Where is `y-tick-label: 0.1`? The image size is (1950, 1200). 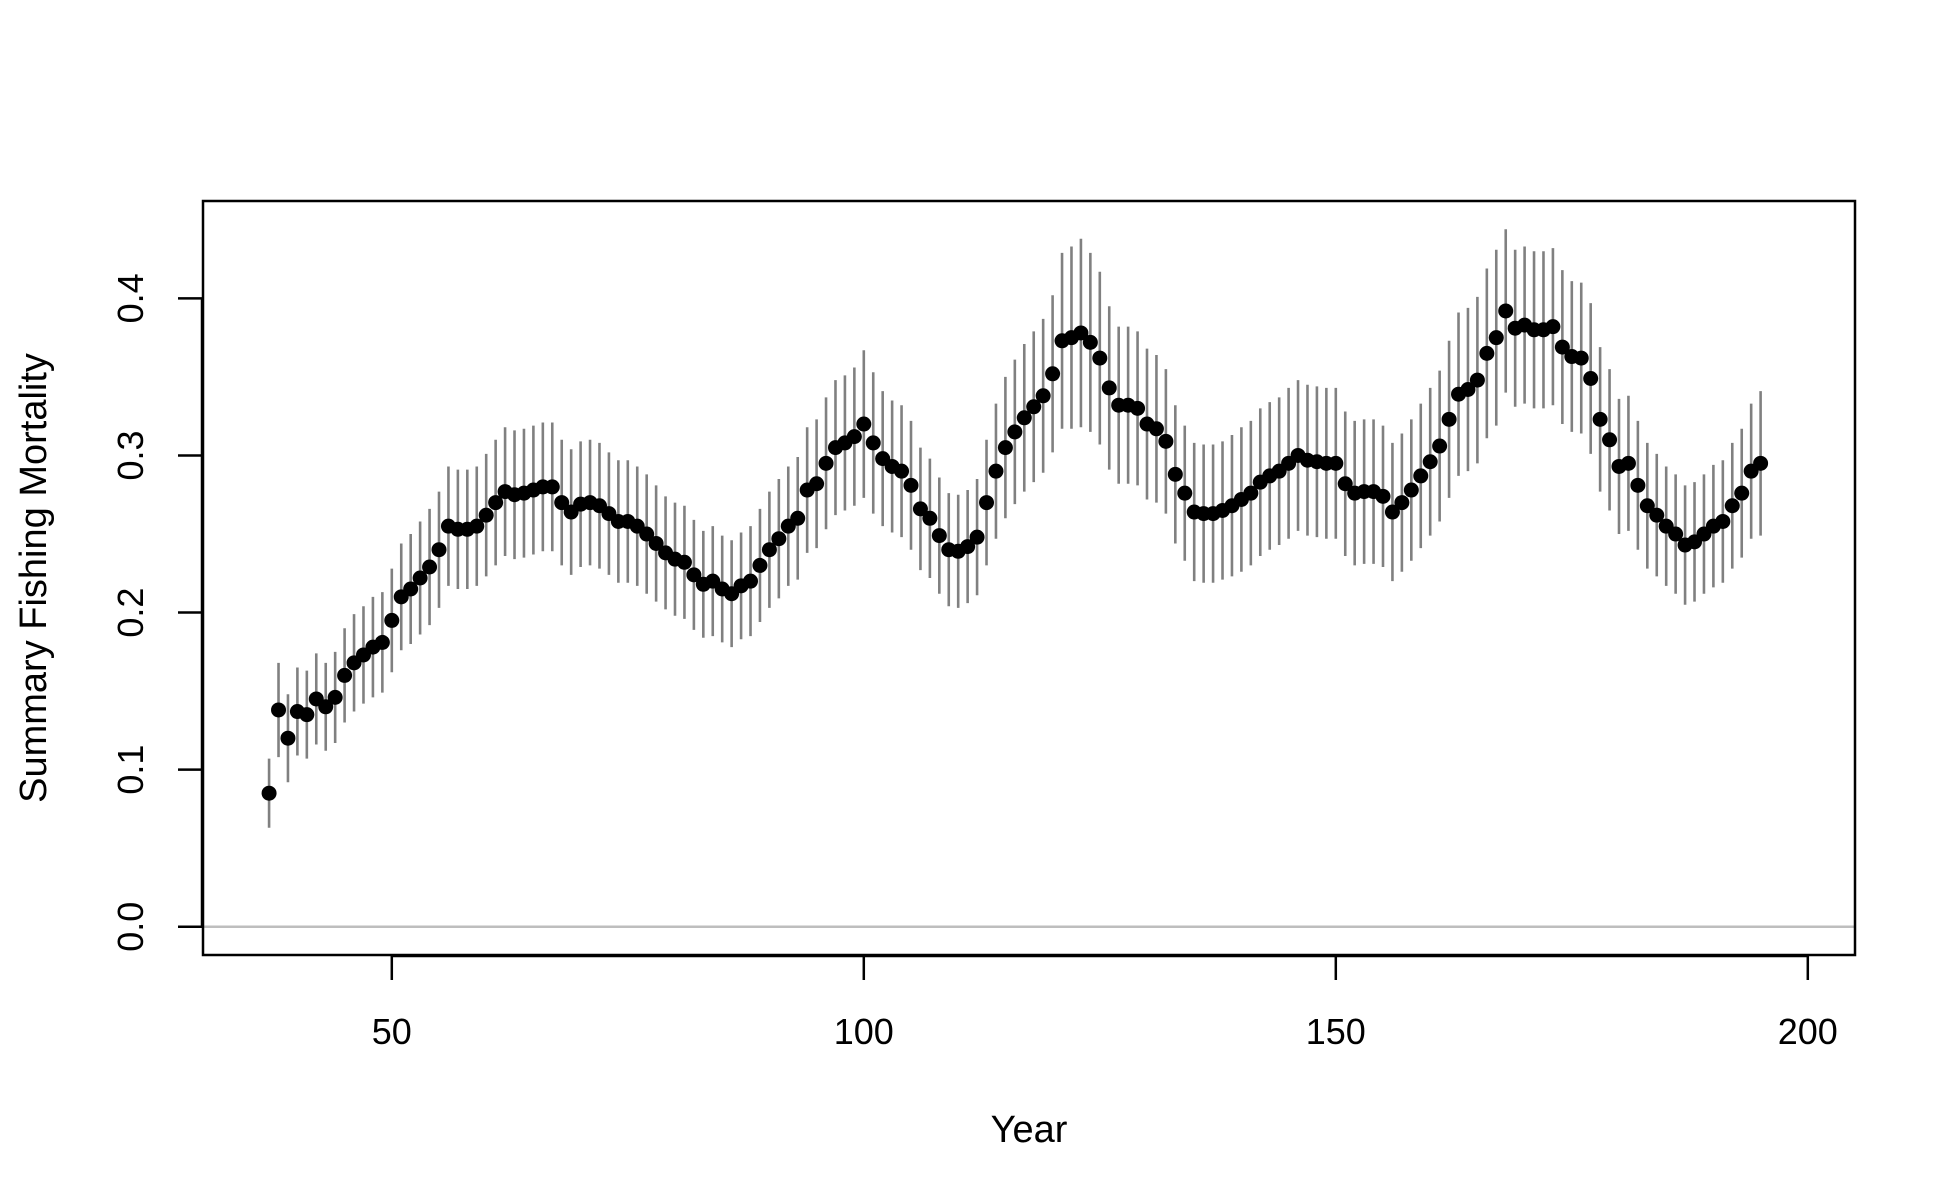 y-tick-label: 0.1 is located at coordinates (130, 770).